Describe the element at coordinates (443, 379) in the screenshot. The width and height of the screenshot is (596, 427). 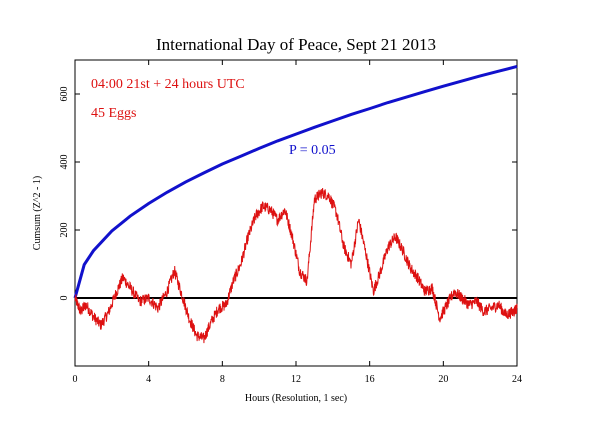
I see `x-tick-label: 20` at that location.